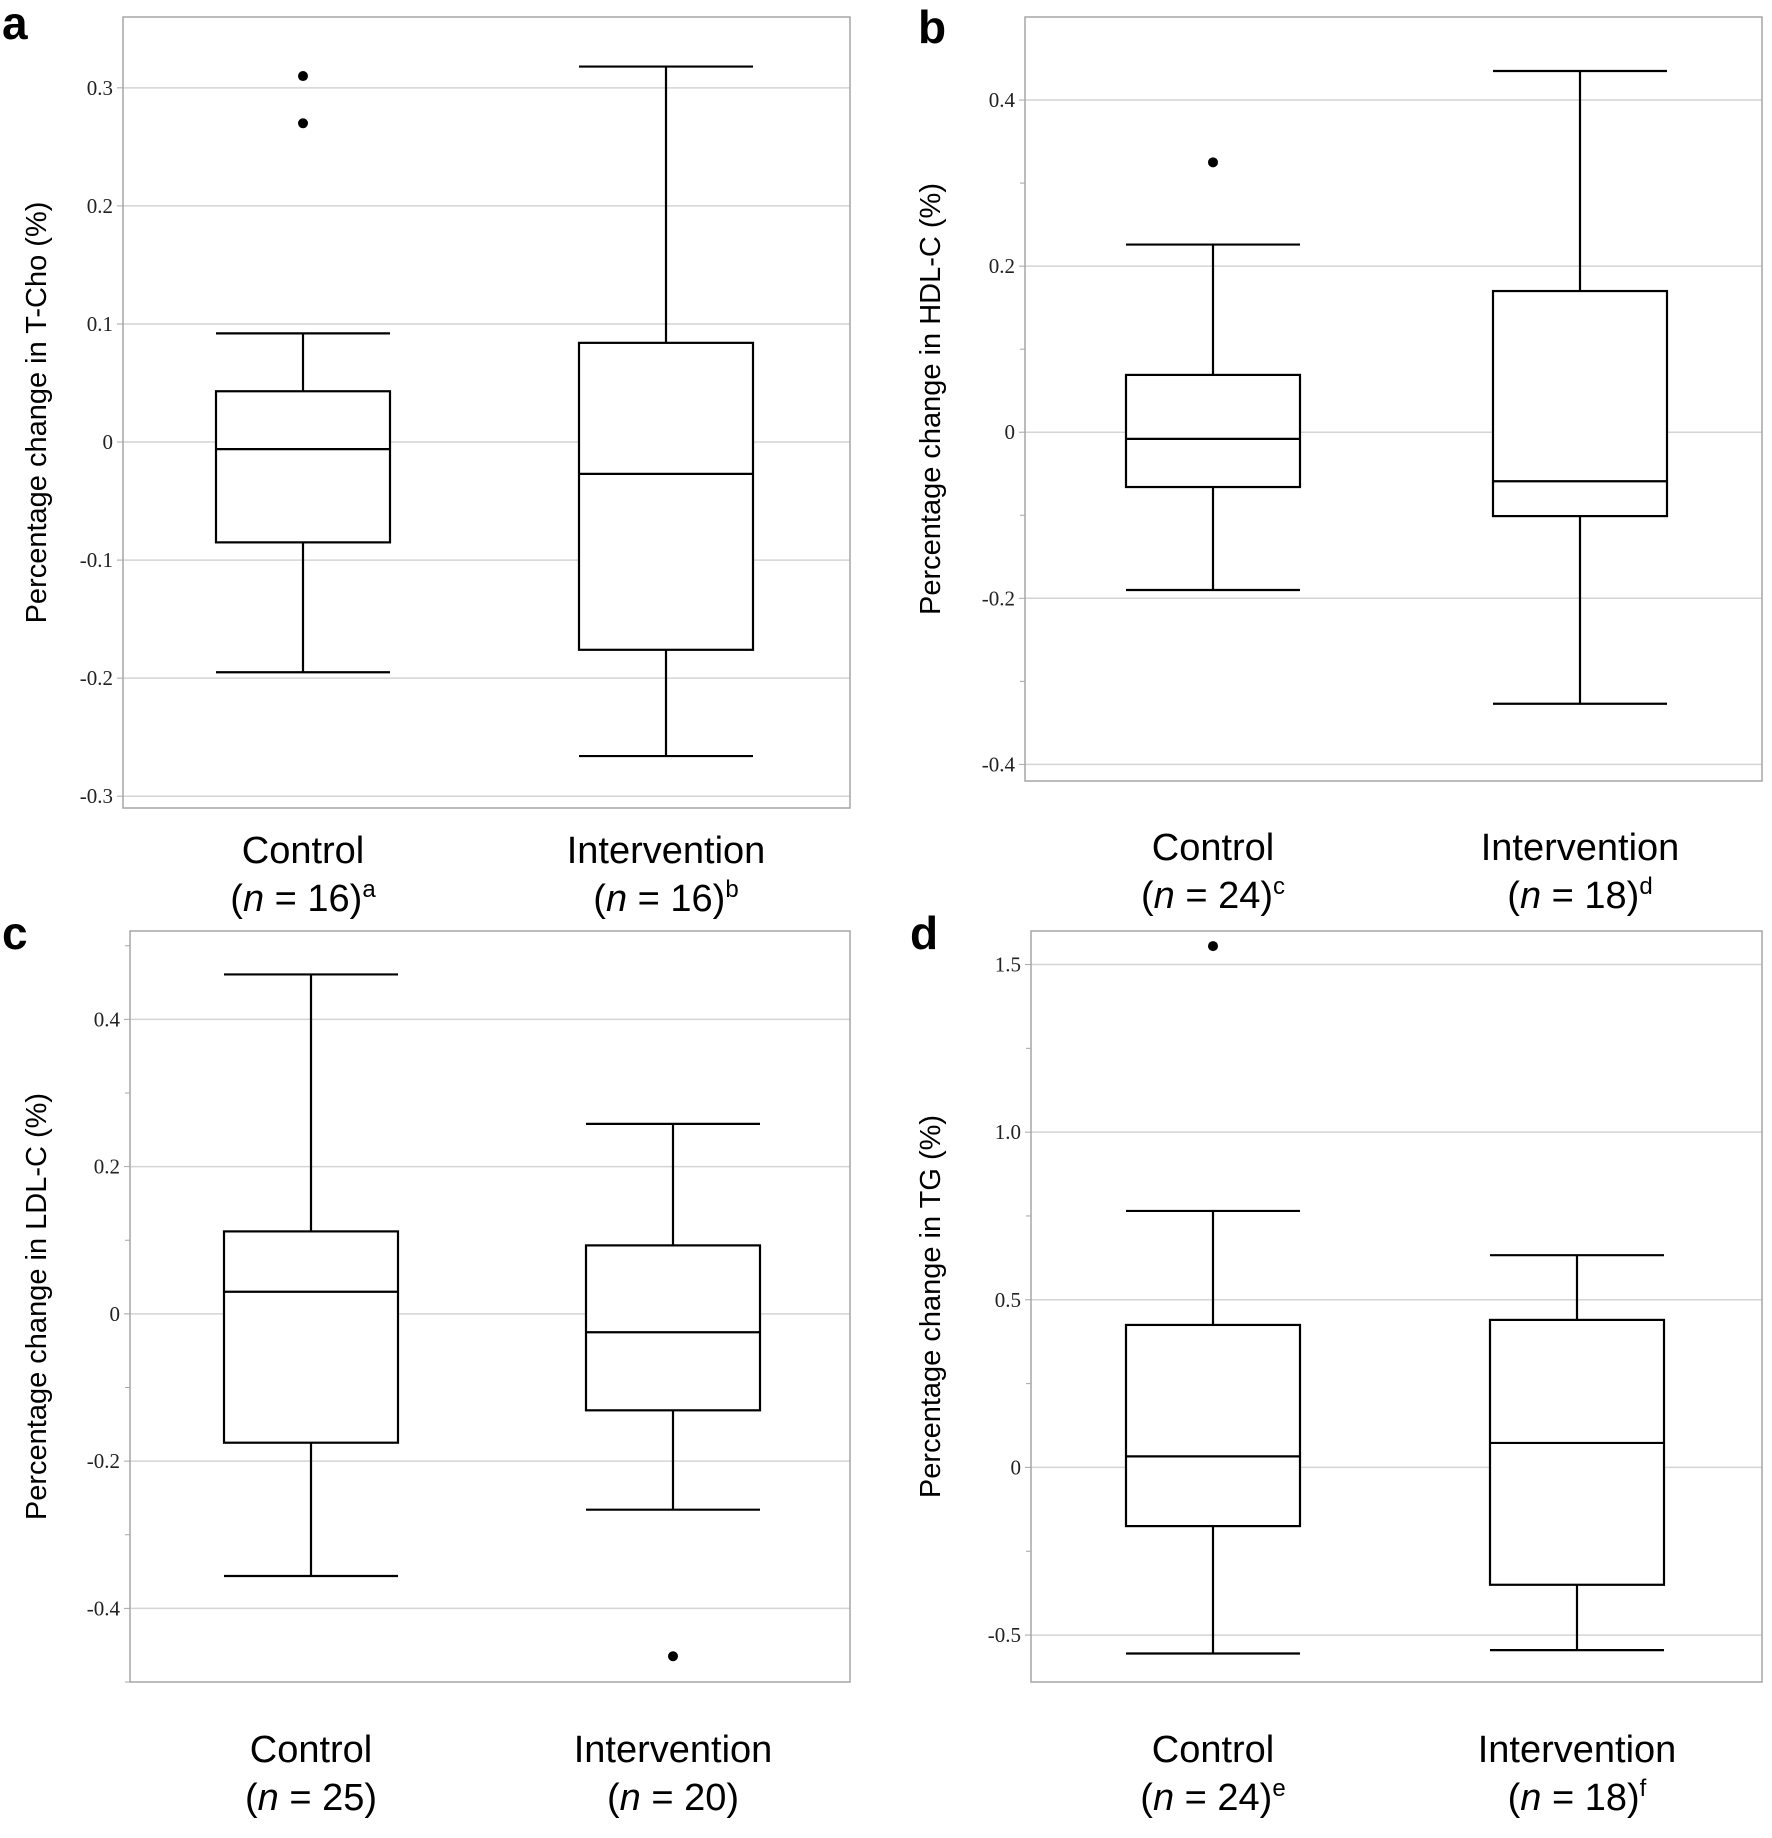  What do you see at coordinates (1004, 1635) in the screenshot?
I see `y-tick-label: -0.5` at bounding box center [1004, 1635].